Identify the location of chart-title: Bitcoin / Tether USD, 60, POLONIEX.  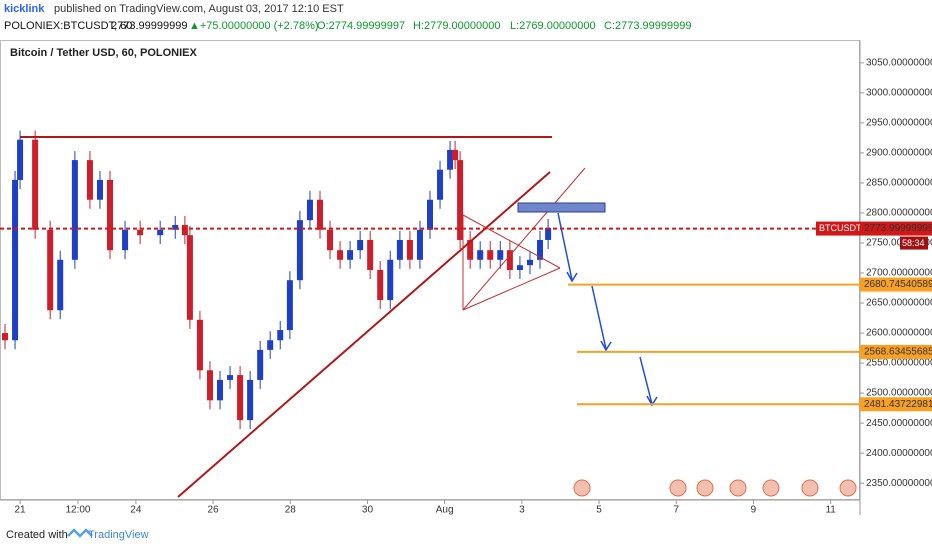
(103, 53).